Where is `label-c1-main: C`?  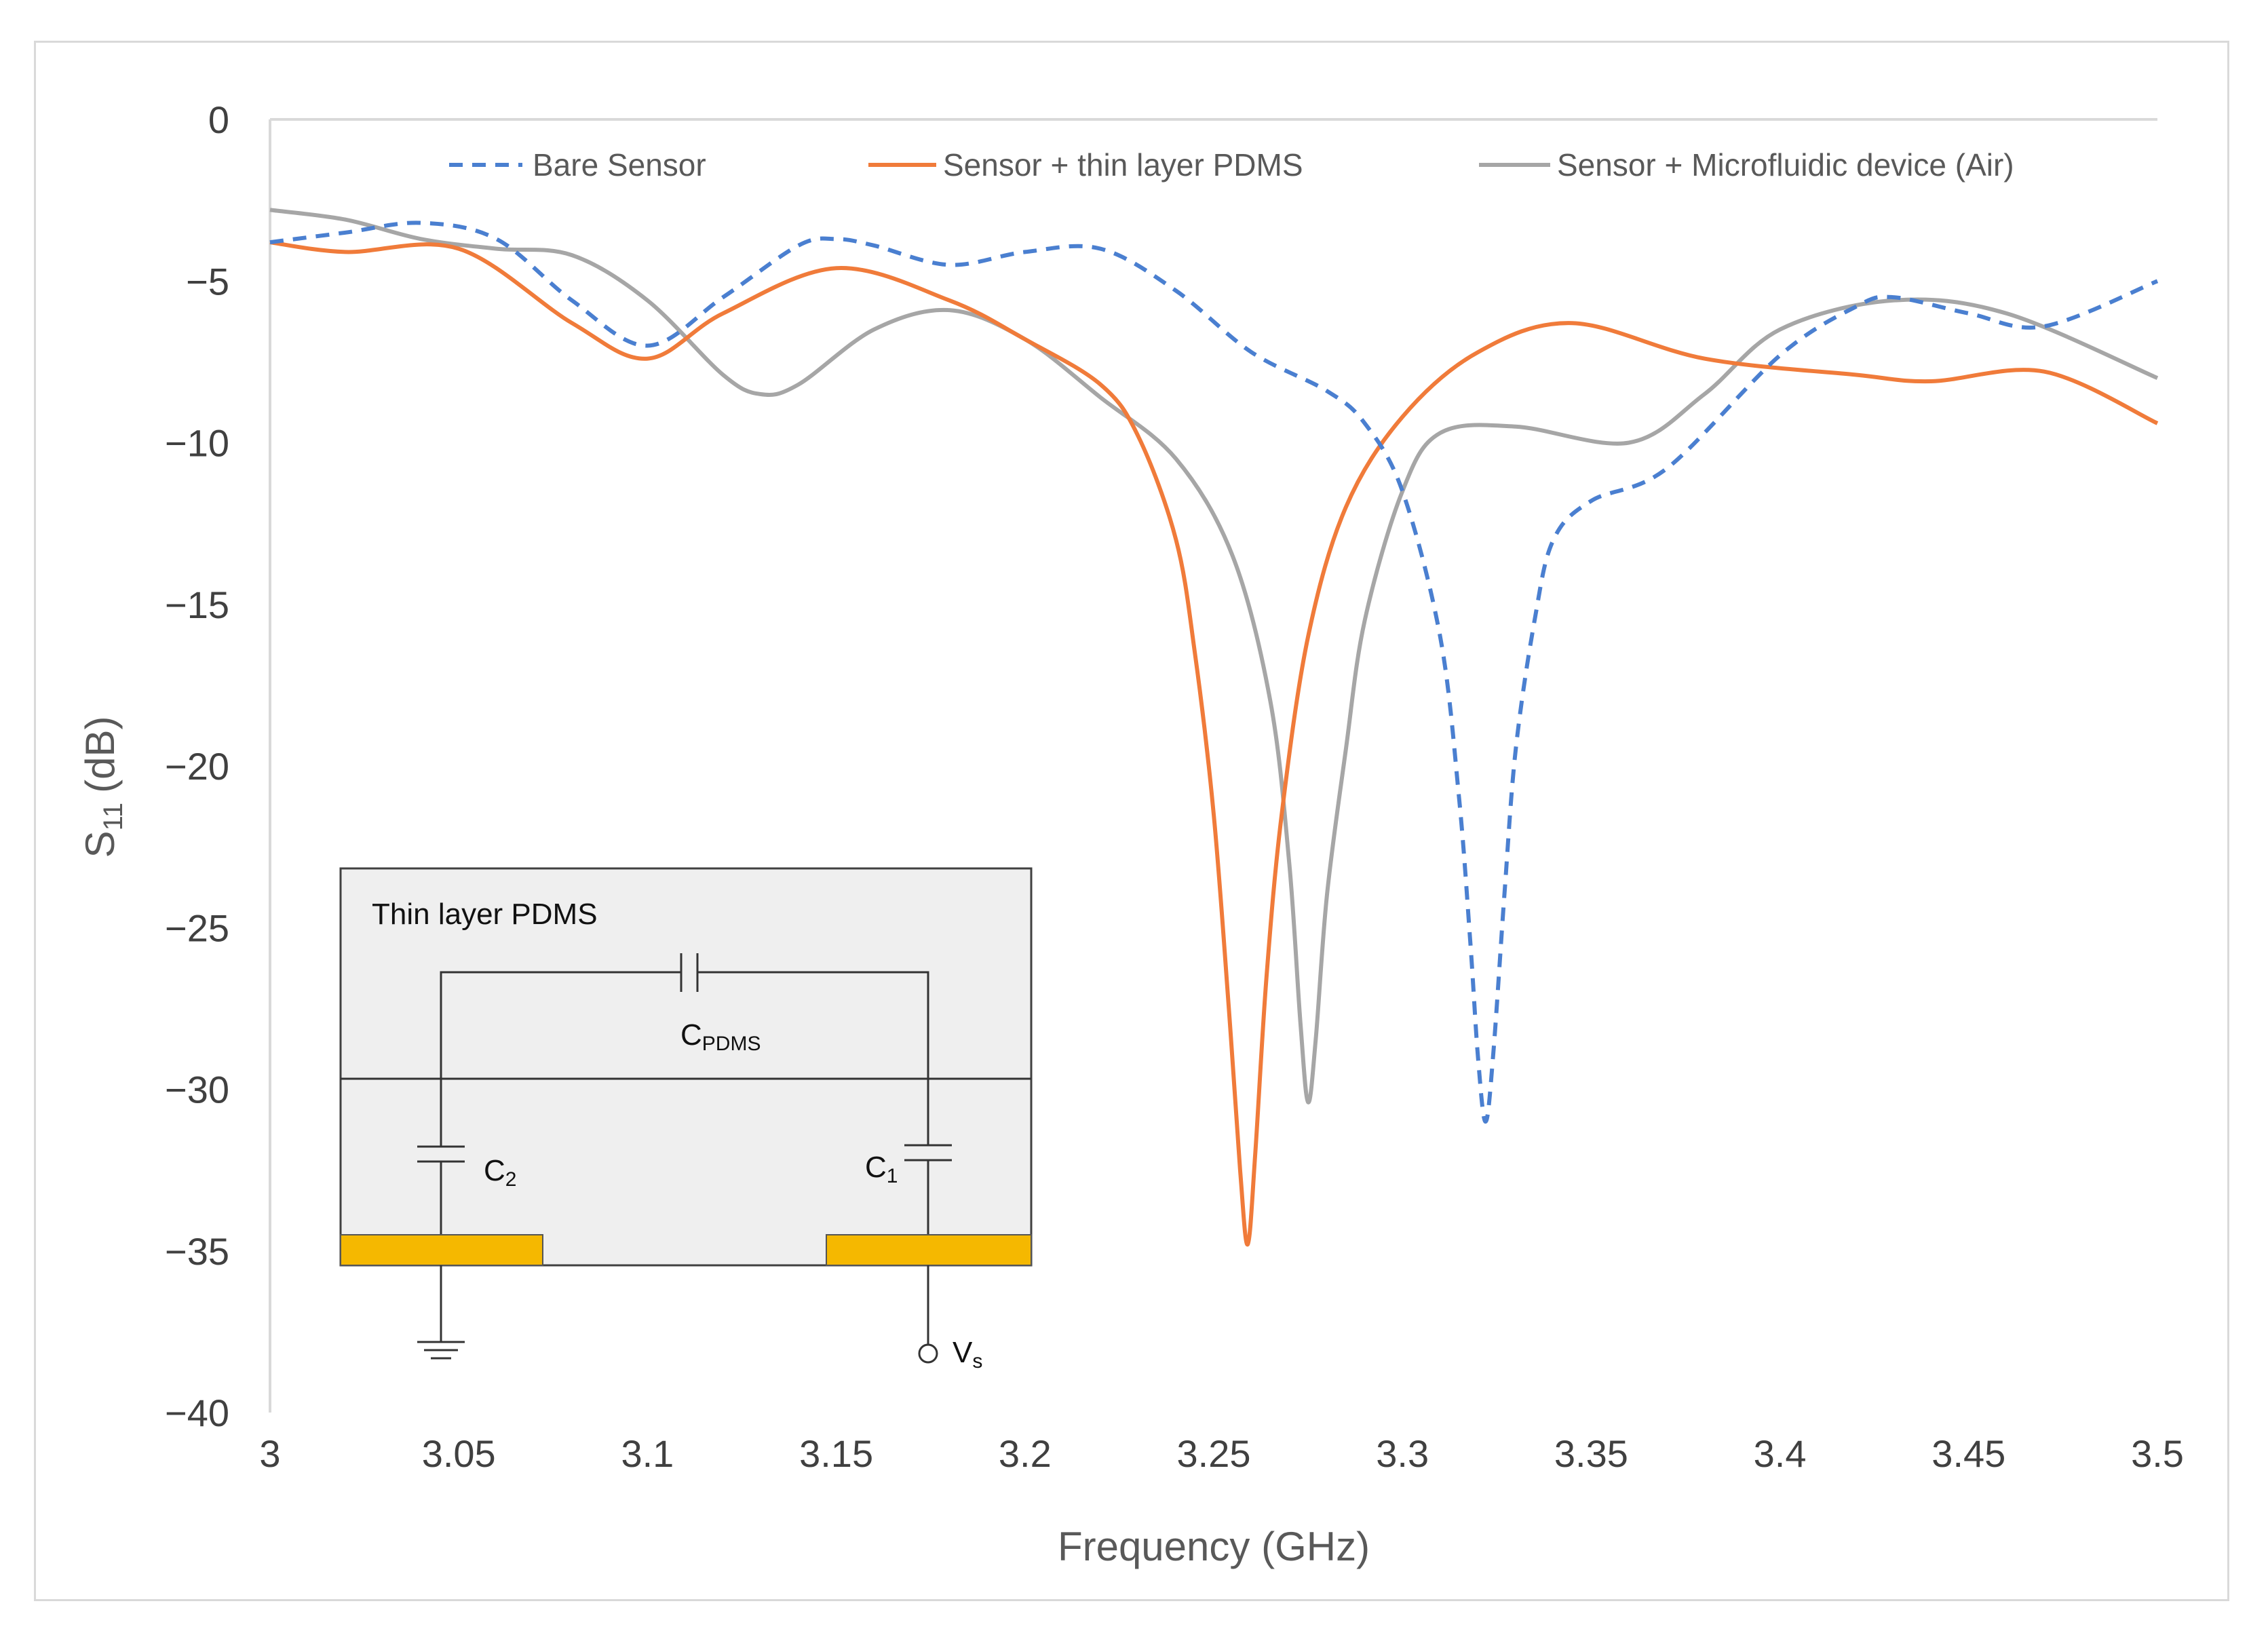 label-c1-main: C is located at coordinates (876, 1167).